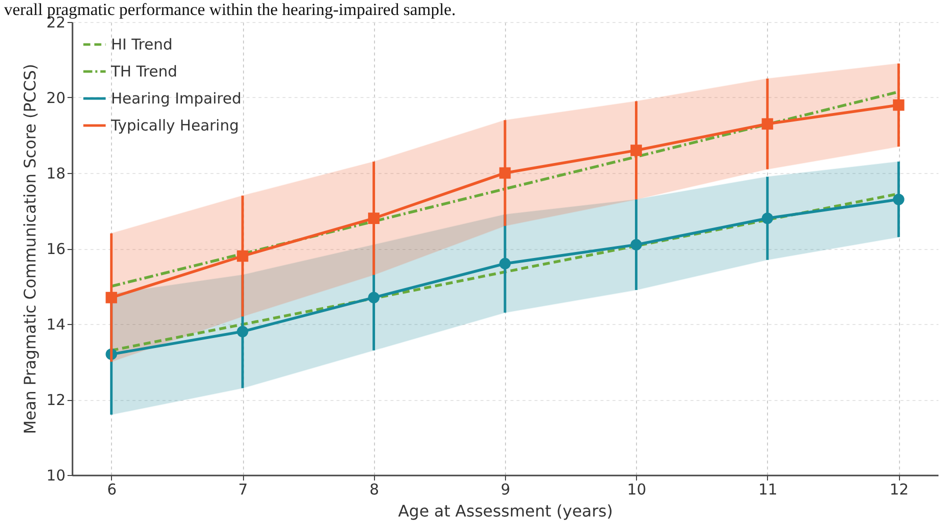  Describe the element at coordinates (505, 489) in the screenshot. I see `x-tick-label: 9` at that location.